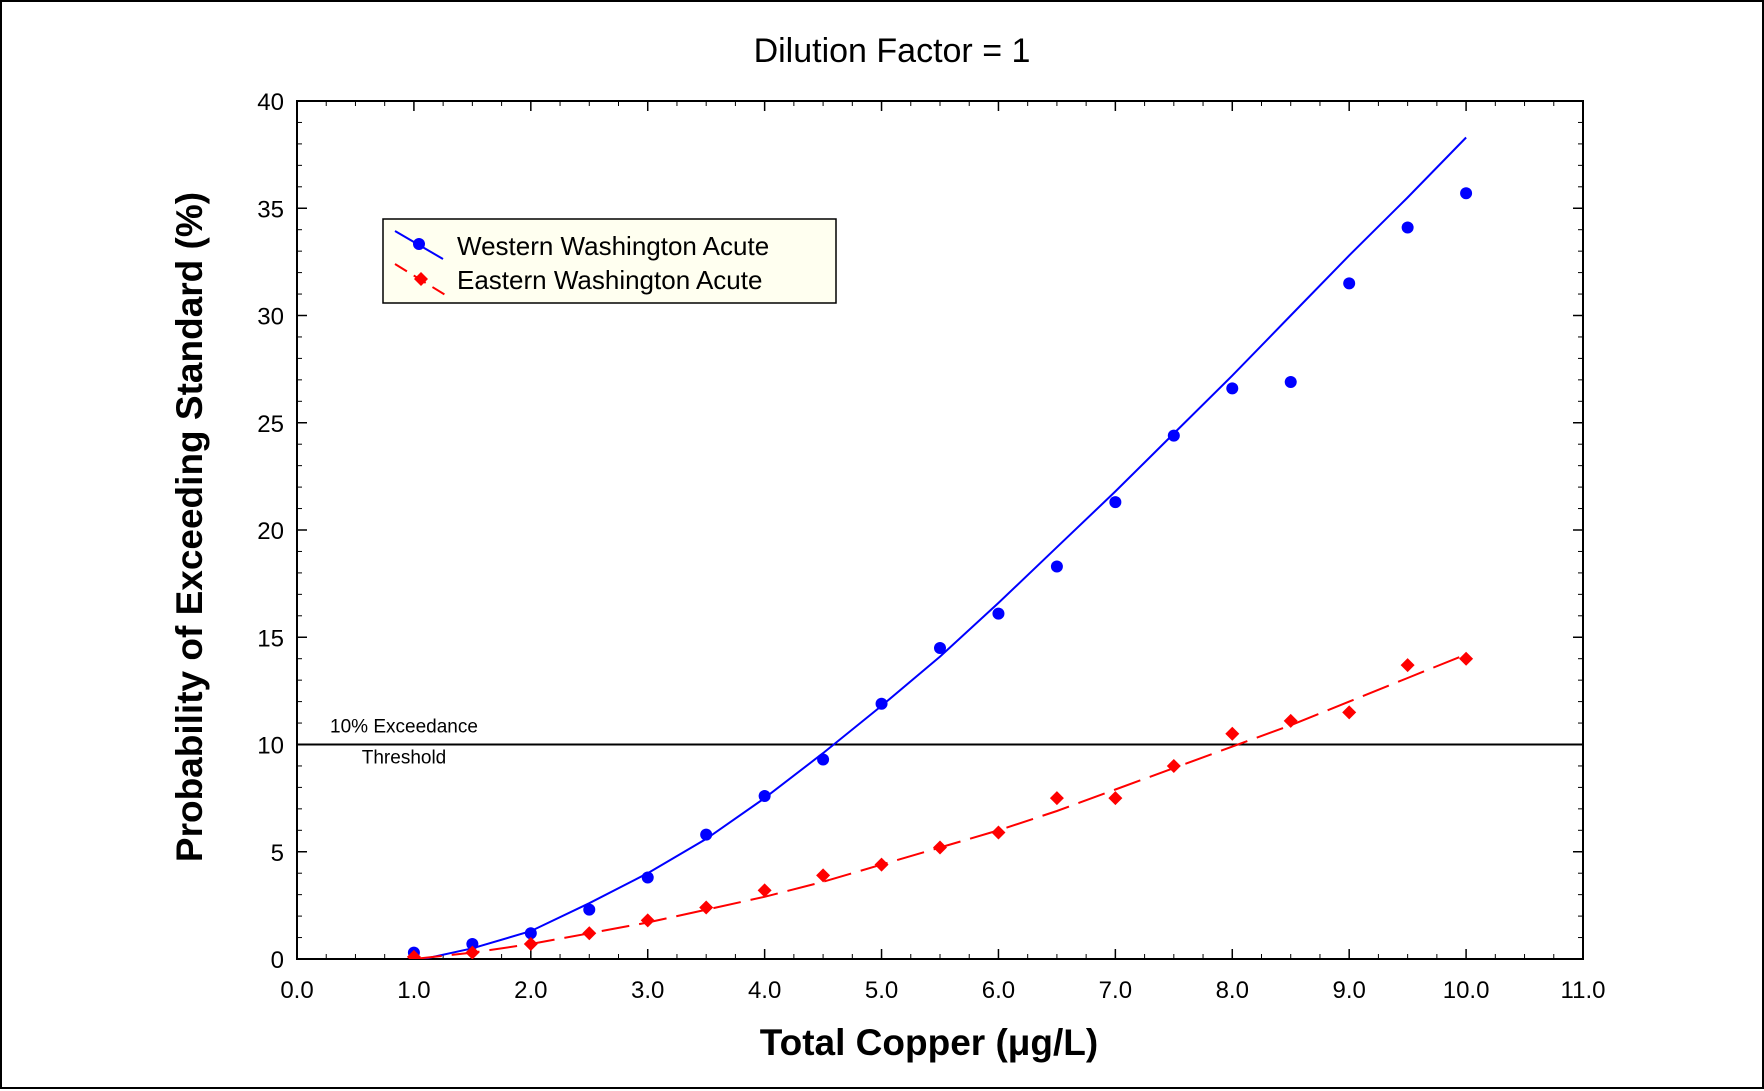 This screenshot has width=1764, height=1091. Describe the element at coordinates (940, 743) in the screenshot. I see `reference-lines: 10% Exceedance Threshold` at that location.